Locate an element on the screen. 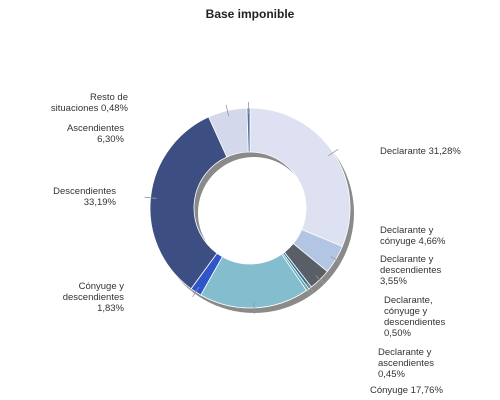 This screenshot has height=400, width=500. slice-label: Cónyuge y descendientes 1,83% is located at coordinates (94, 297).